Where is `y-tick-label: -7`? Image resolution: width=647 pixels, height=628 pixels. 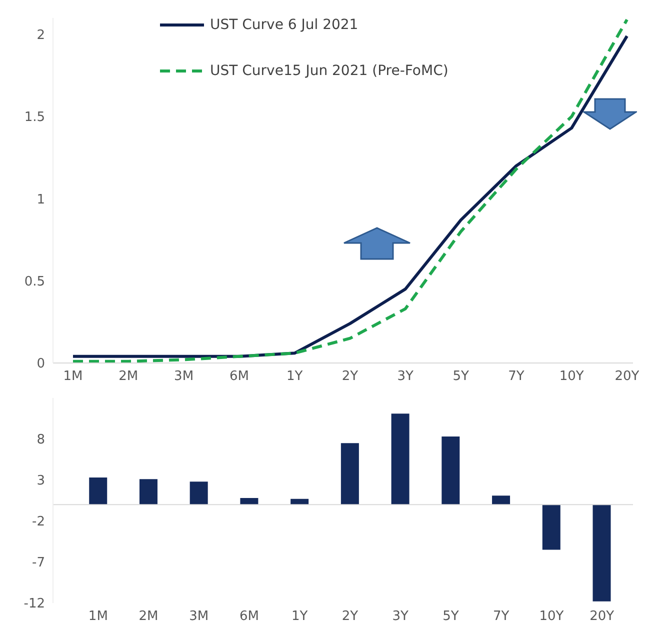 y-tick-label: -7 is located at coordinates (38, 563).